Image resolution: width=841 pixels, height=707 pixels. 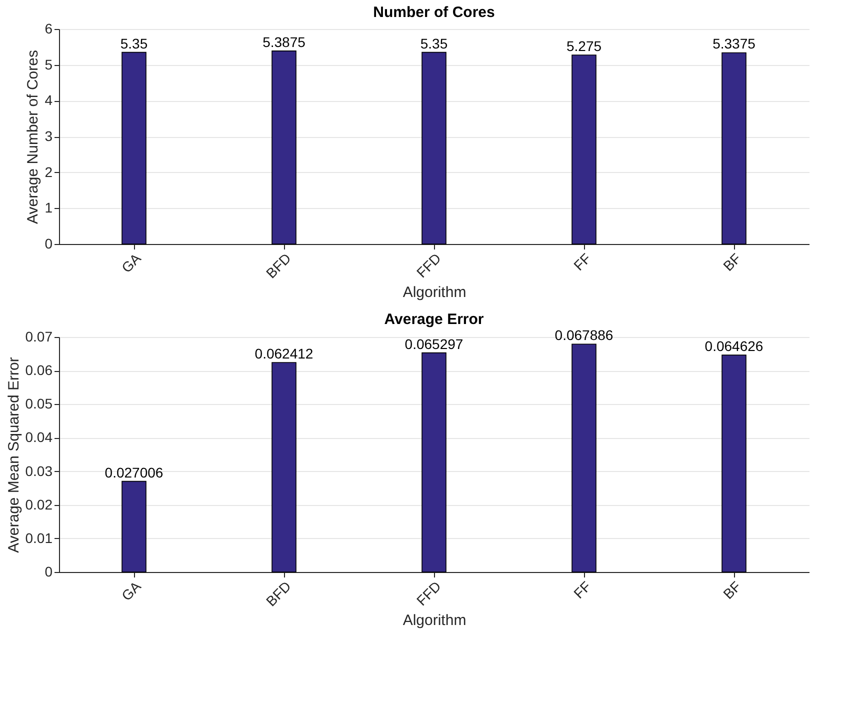 I want to click on y-tick-label: 4, so click(x=48, y=100).